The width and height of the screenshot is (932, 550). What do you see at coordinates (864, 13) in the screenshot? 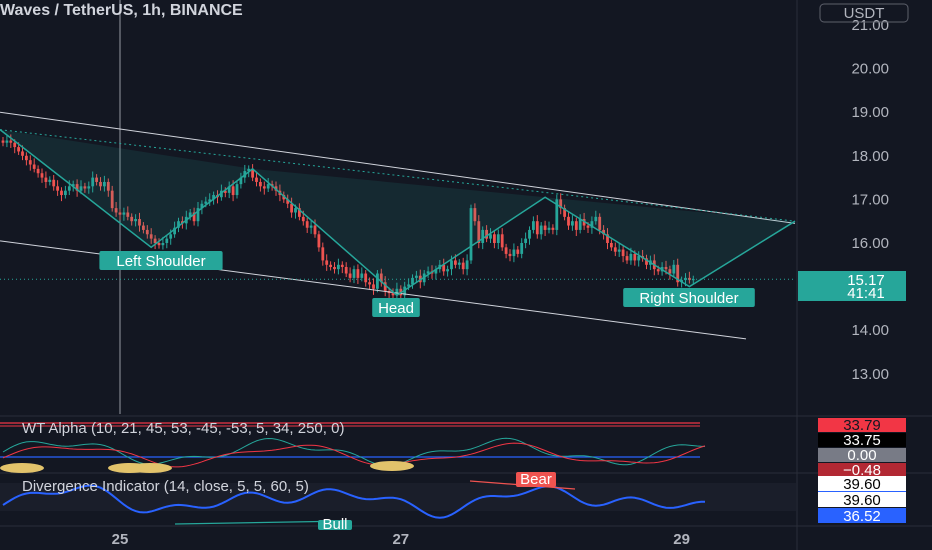
I see `currency-box` at bounding box center [864, 13].